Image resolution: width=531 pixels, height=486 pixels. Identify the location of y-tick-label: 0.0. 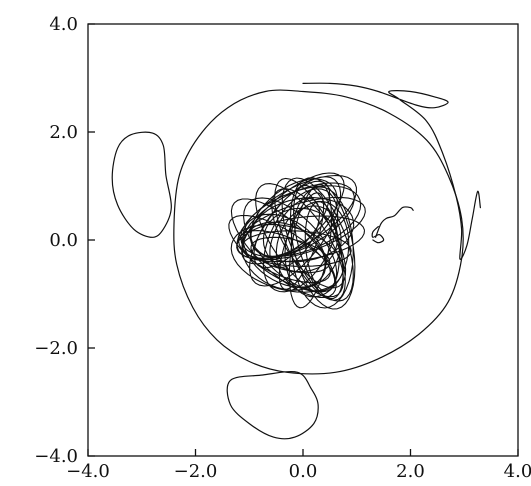
(63, 240).